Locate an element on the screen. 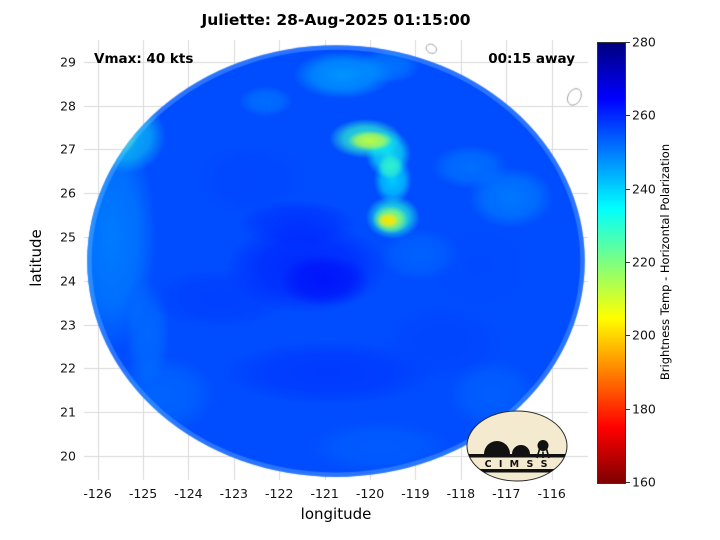 This screenshot has width=720, height=540. colorbar-tick-label: 200 is located at coordinates (644, 335).